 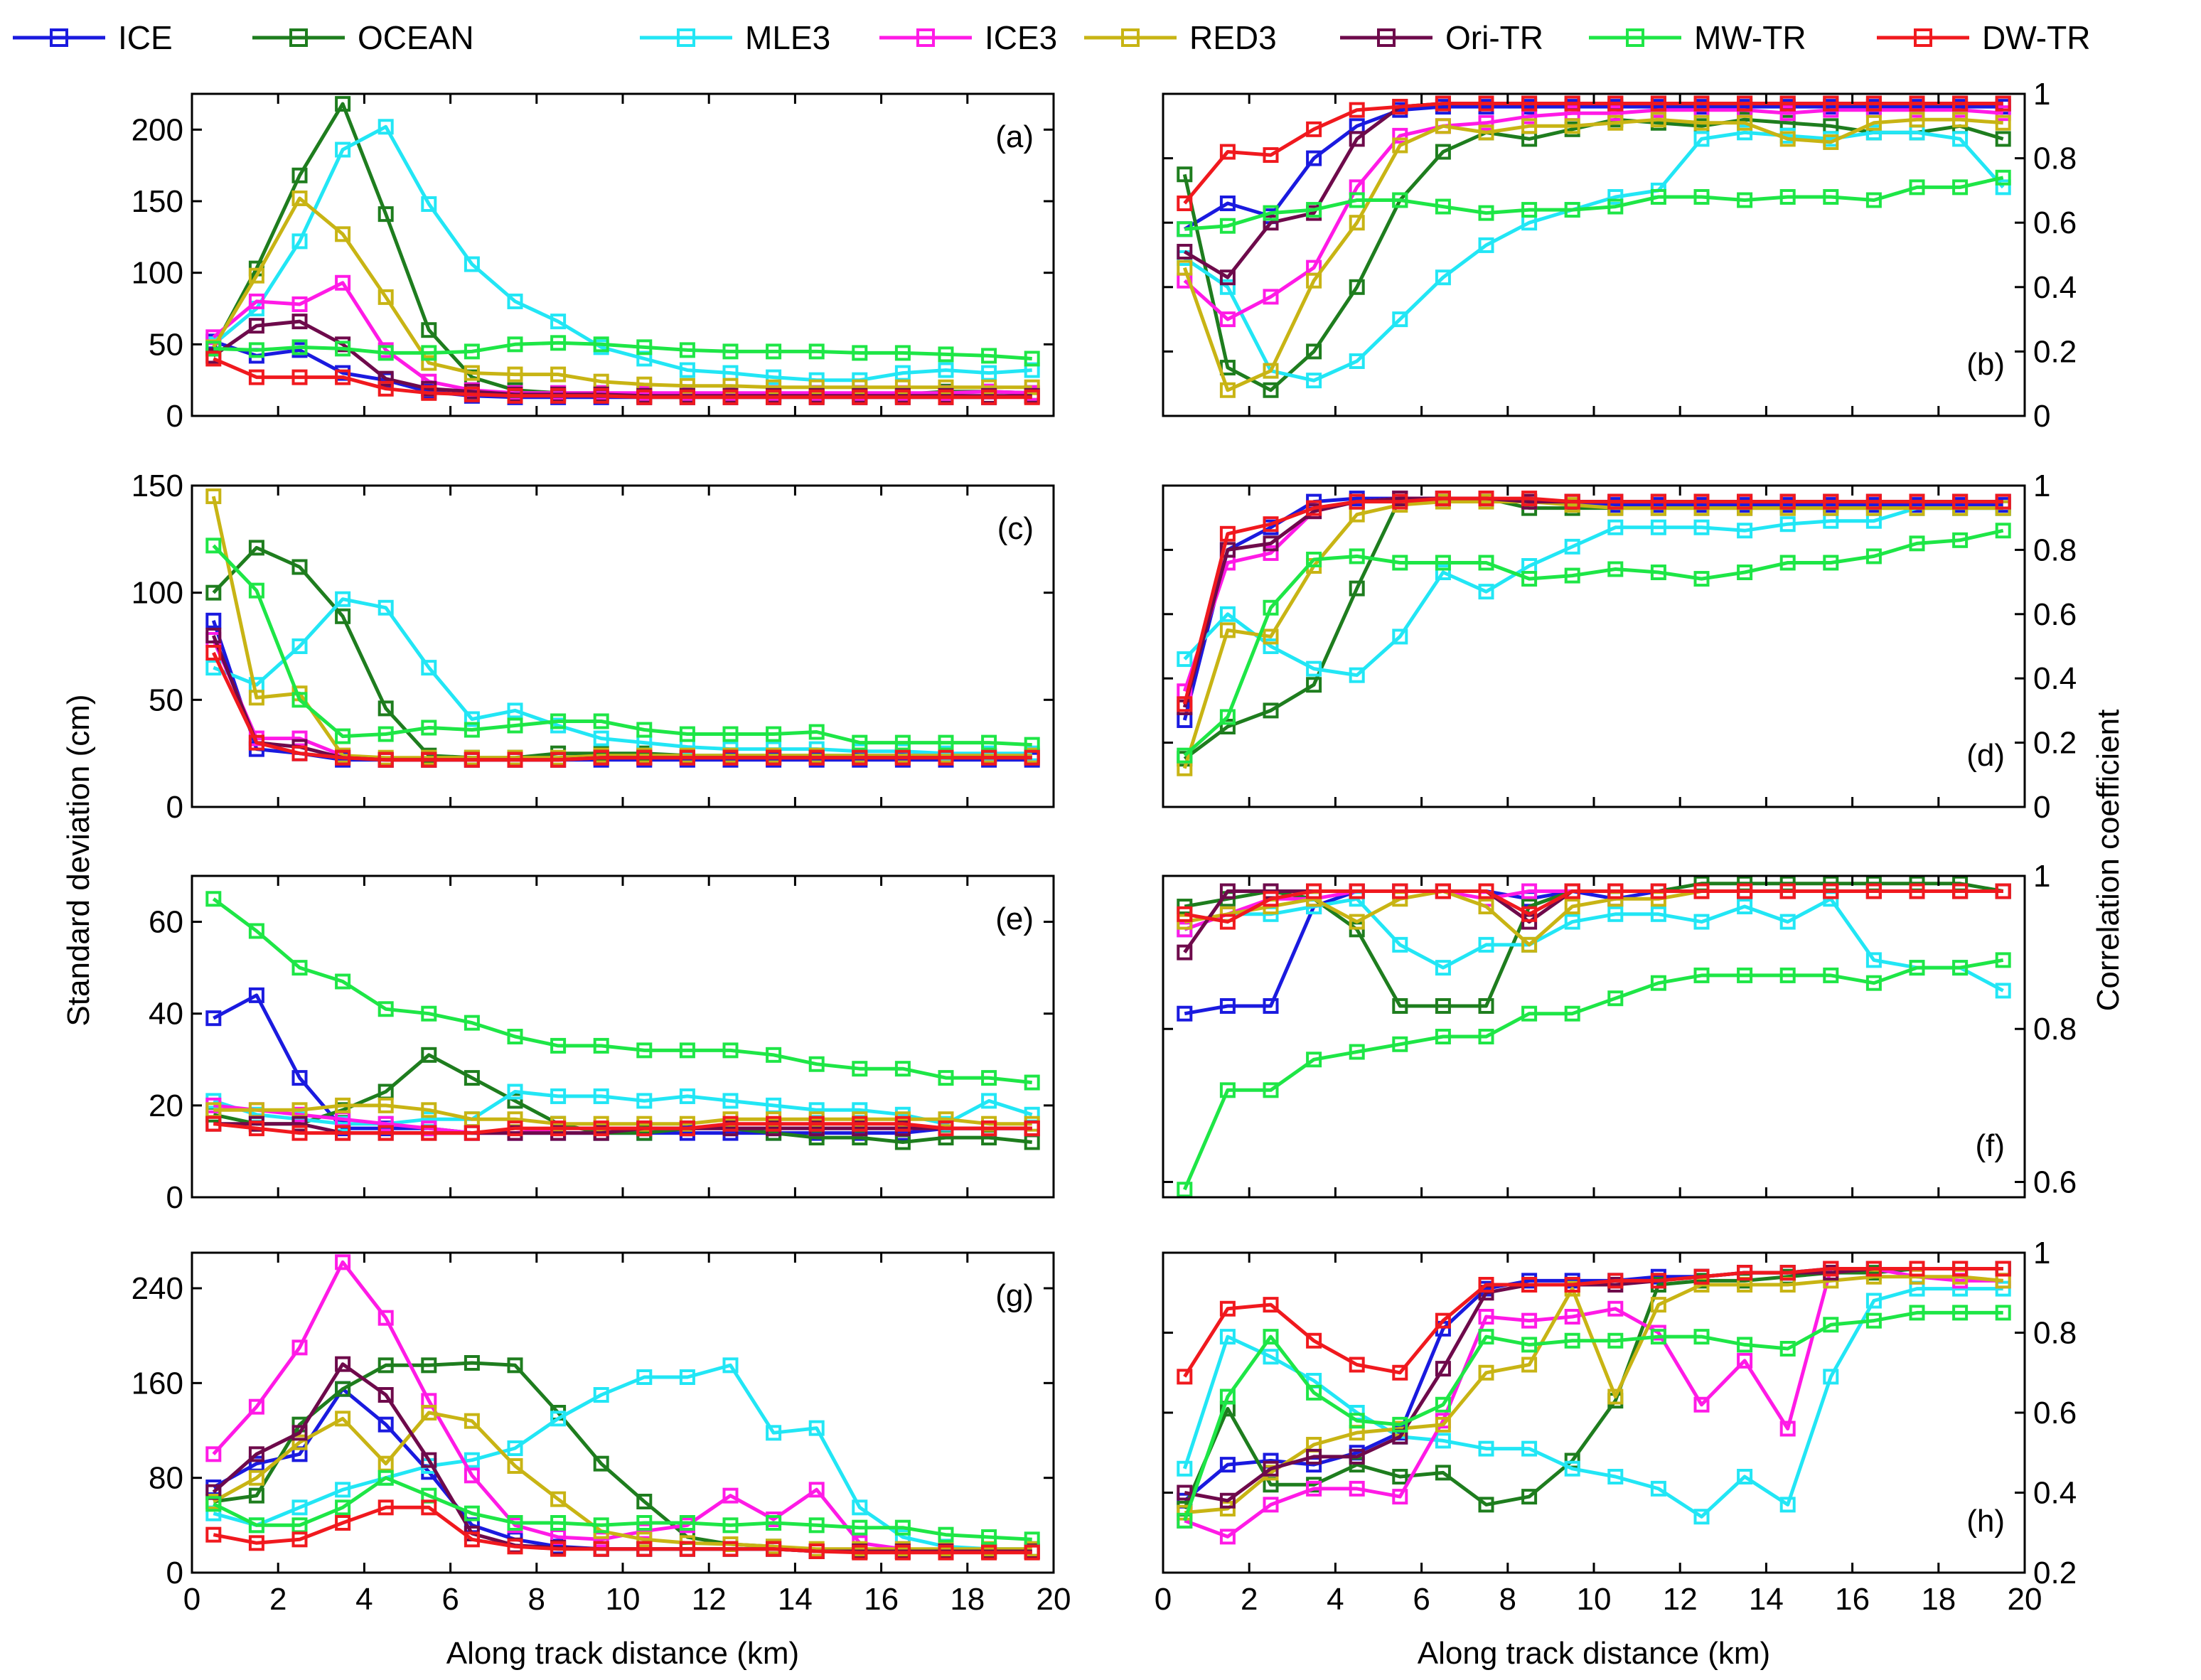 What do you see at coordinates (1594, 1413) in the screenshot?
I see `plot-frame` at bounding box center [1594, 1413].